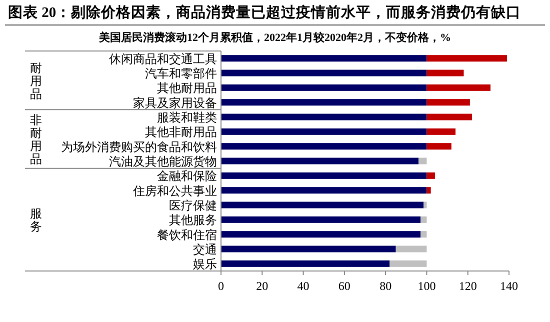 The height and width of the screenshot is (322, 550). What do you see at coordinates (187, 176) in the screenshot?
I see `y-tick-label: 金融和保险` at bounding box center [187, 176].